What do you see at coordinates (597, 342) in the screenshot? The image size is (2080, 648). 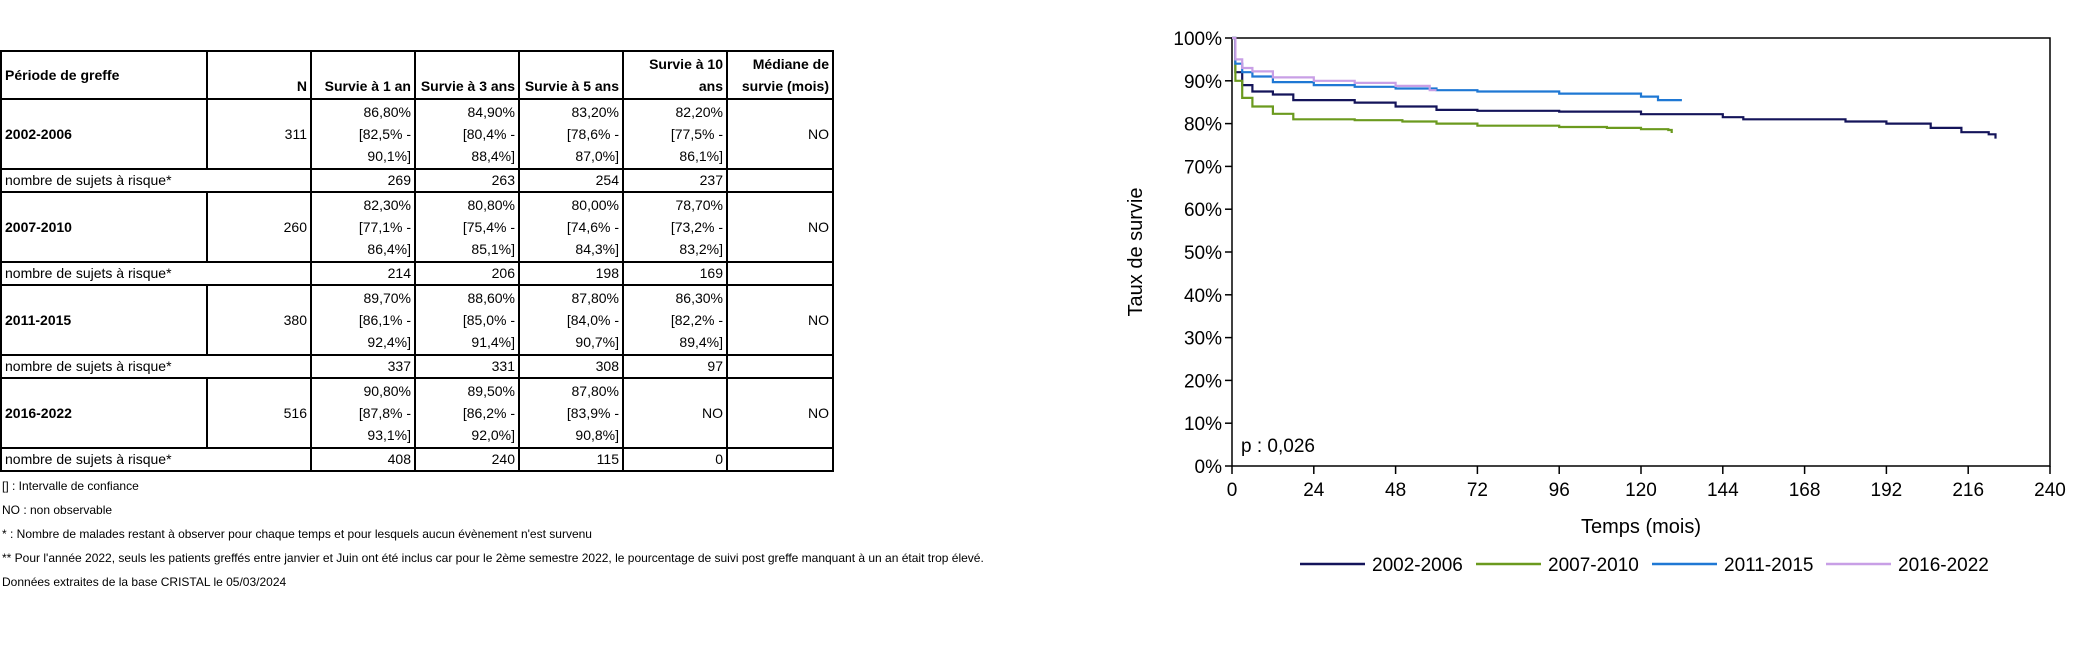 I see `survival-cell-line: 90,7%]` at bounding box center [597, 342].